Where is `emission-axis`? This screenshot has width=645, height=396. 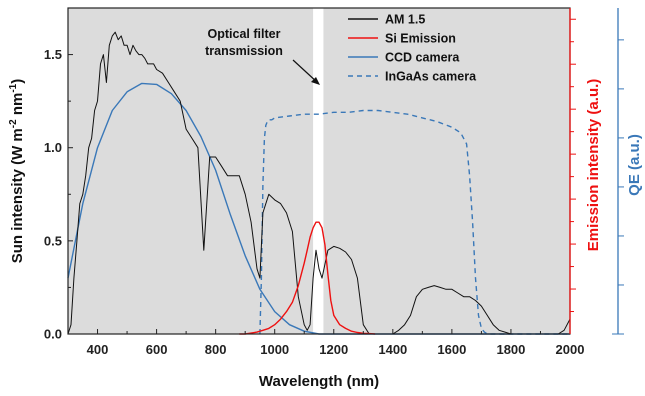
emission-axis is located at coordinates (572, 171).